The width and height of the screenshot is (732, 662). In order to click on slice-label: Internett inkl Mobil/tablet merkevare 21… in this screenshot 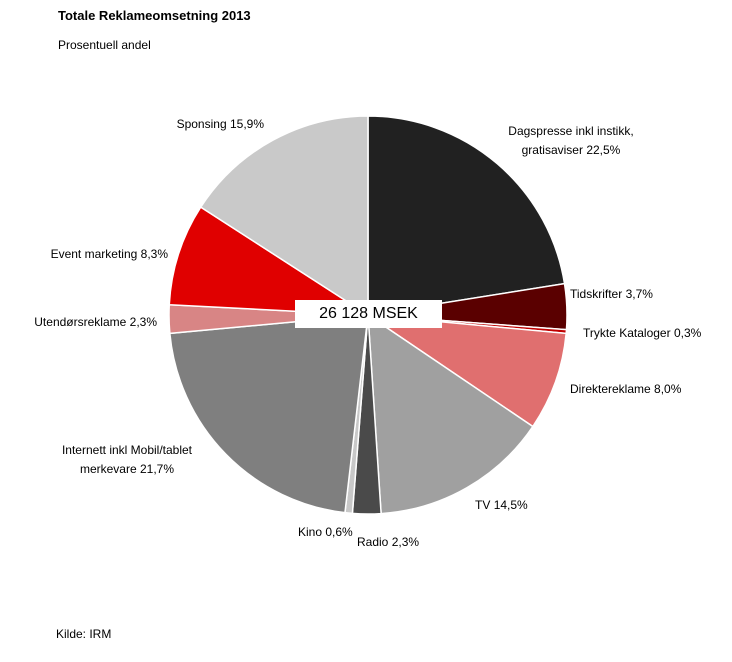, I will do `click(127, 460)`.